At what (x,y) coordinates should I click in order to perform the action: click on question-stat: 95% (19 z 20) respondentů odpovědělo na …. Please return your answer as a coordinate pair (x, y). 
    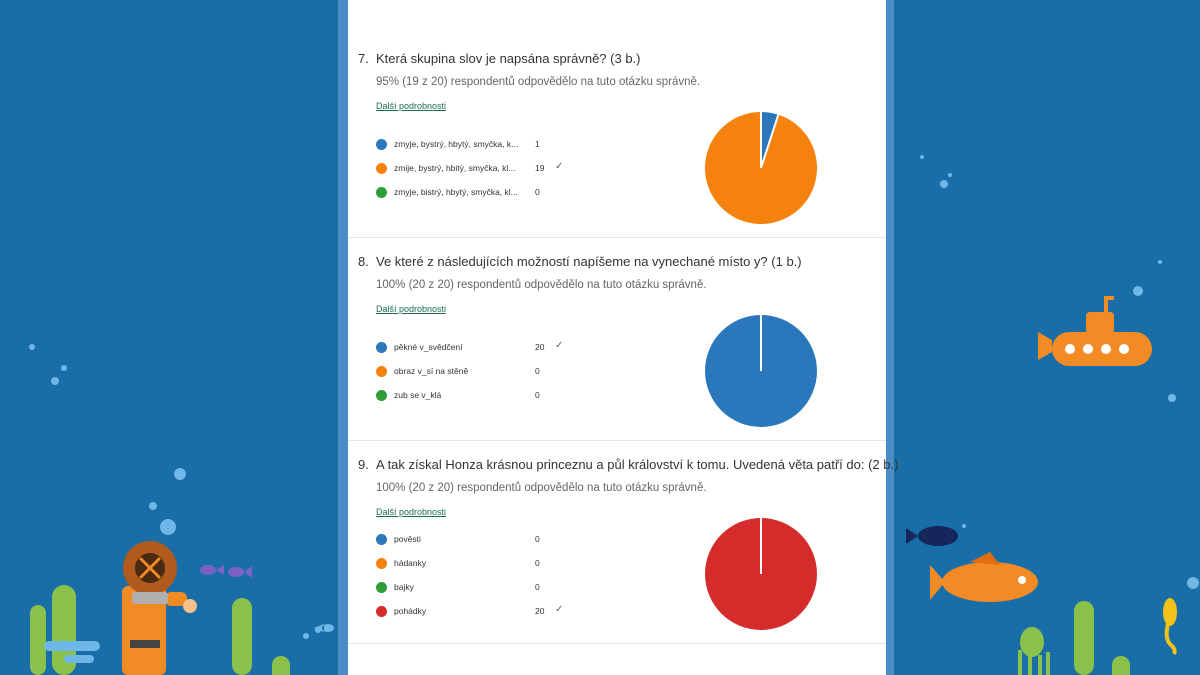
    Looking at the image, I should click on (538, 82).